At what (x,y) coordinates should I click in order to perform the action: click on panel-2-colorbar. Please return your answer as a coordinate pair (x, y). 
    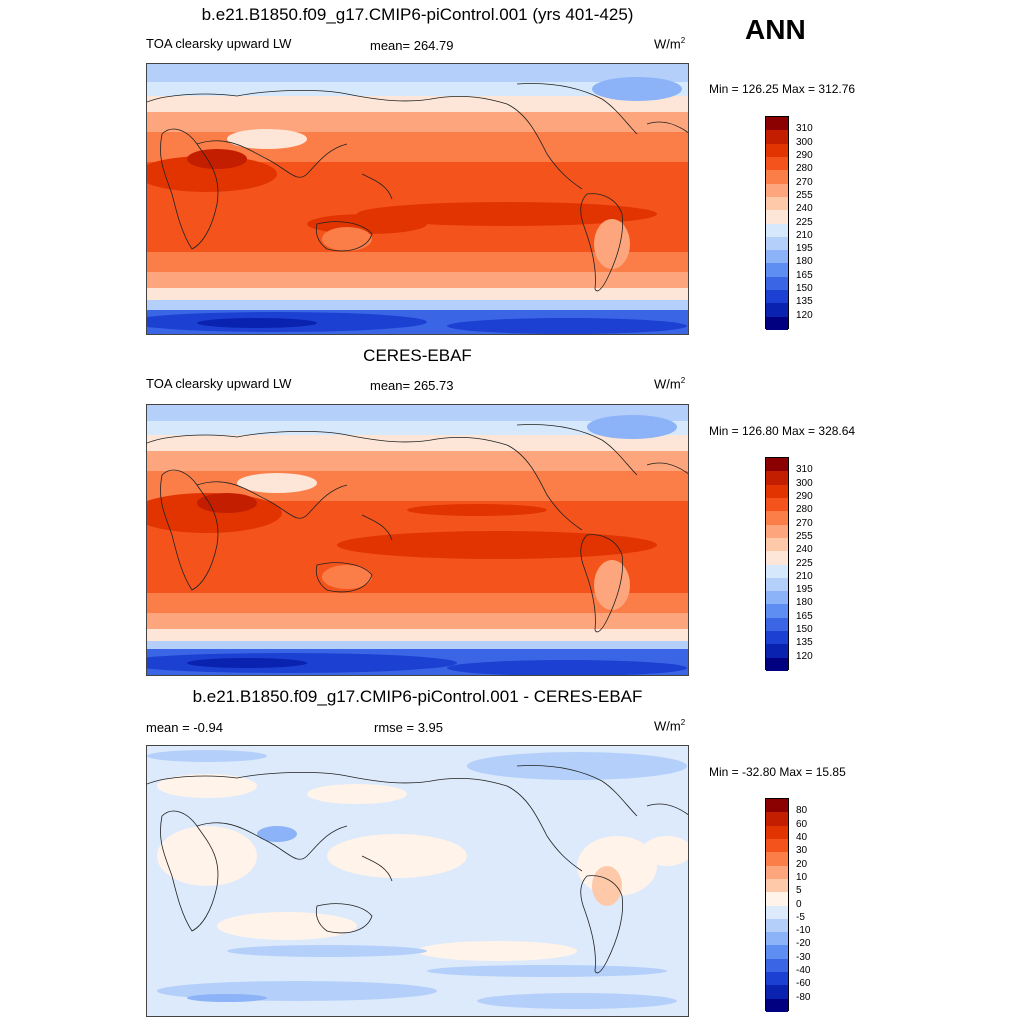
    Looking at the image, I should click on (777, 564).